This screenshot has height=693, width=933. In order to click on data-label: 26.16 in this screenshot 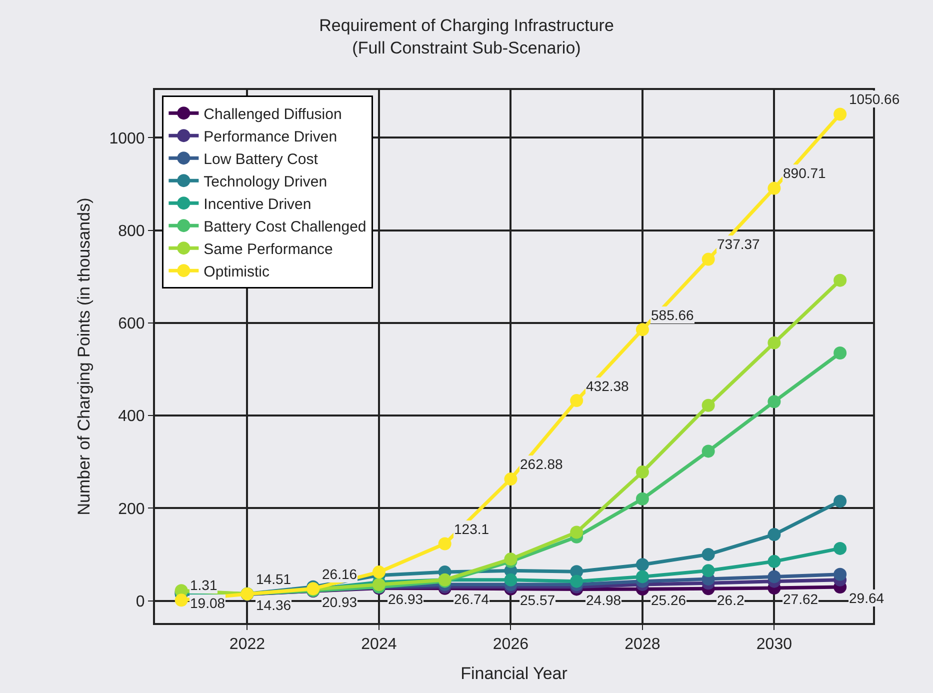, I will do `click(340, 574)`.